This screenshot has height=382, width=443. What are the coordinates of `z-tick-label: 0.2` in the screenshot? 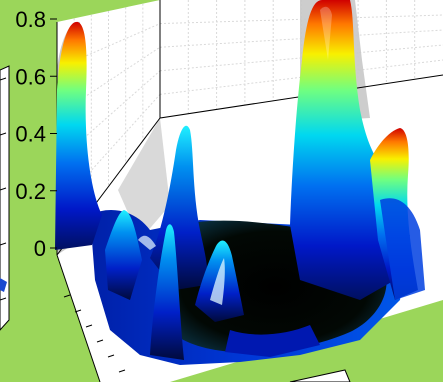 It's located at (30, 191).